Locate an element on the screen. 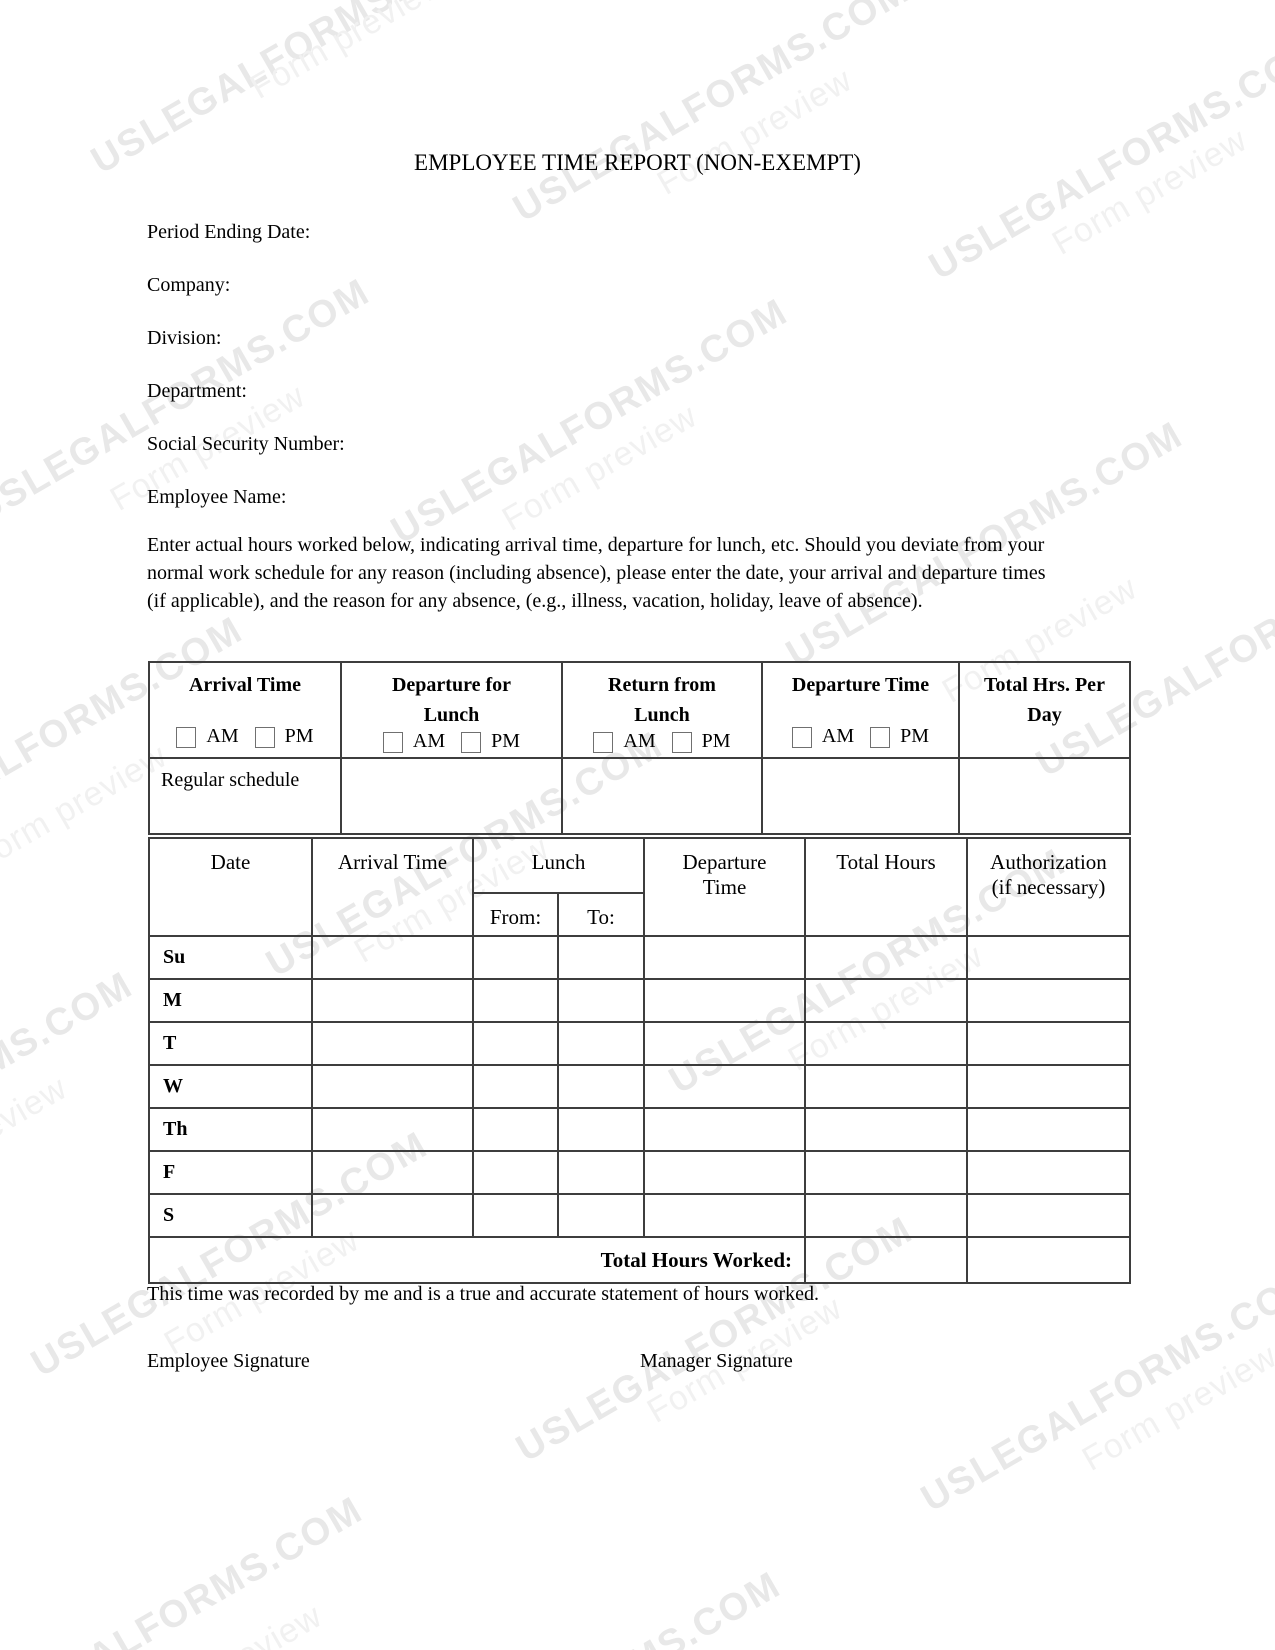 The image size is (1275, 1650). col-departure-for-lunch: Departure for Lunch AM PM is located at coordinates (451, 710).